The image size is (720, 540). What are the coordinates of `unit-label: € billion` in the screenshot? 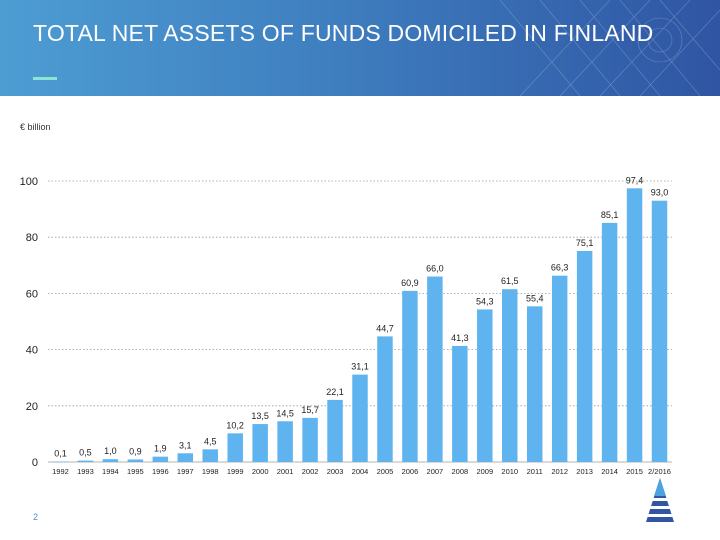 It's located at (35, 127).